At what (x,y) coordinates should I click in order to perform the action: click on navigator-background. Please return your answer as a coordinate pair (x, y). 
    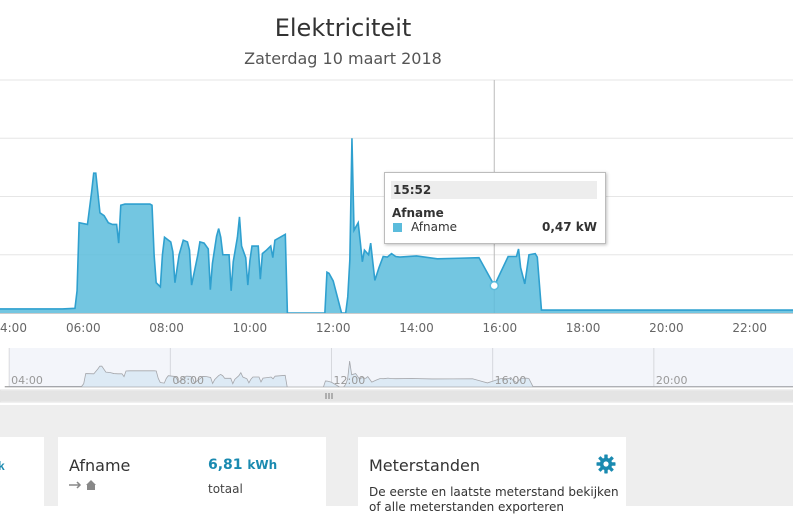
    Looking at the image, I should click on (396, 367).